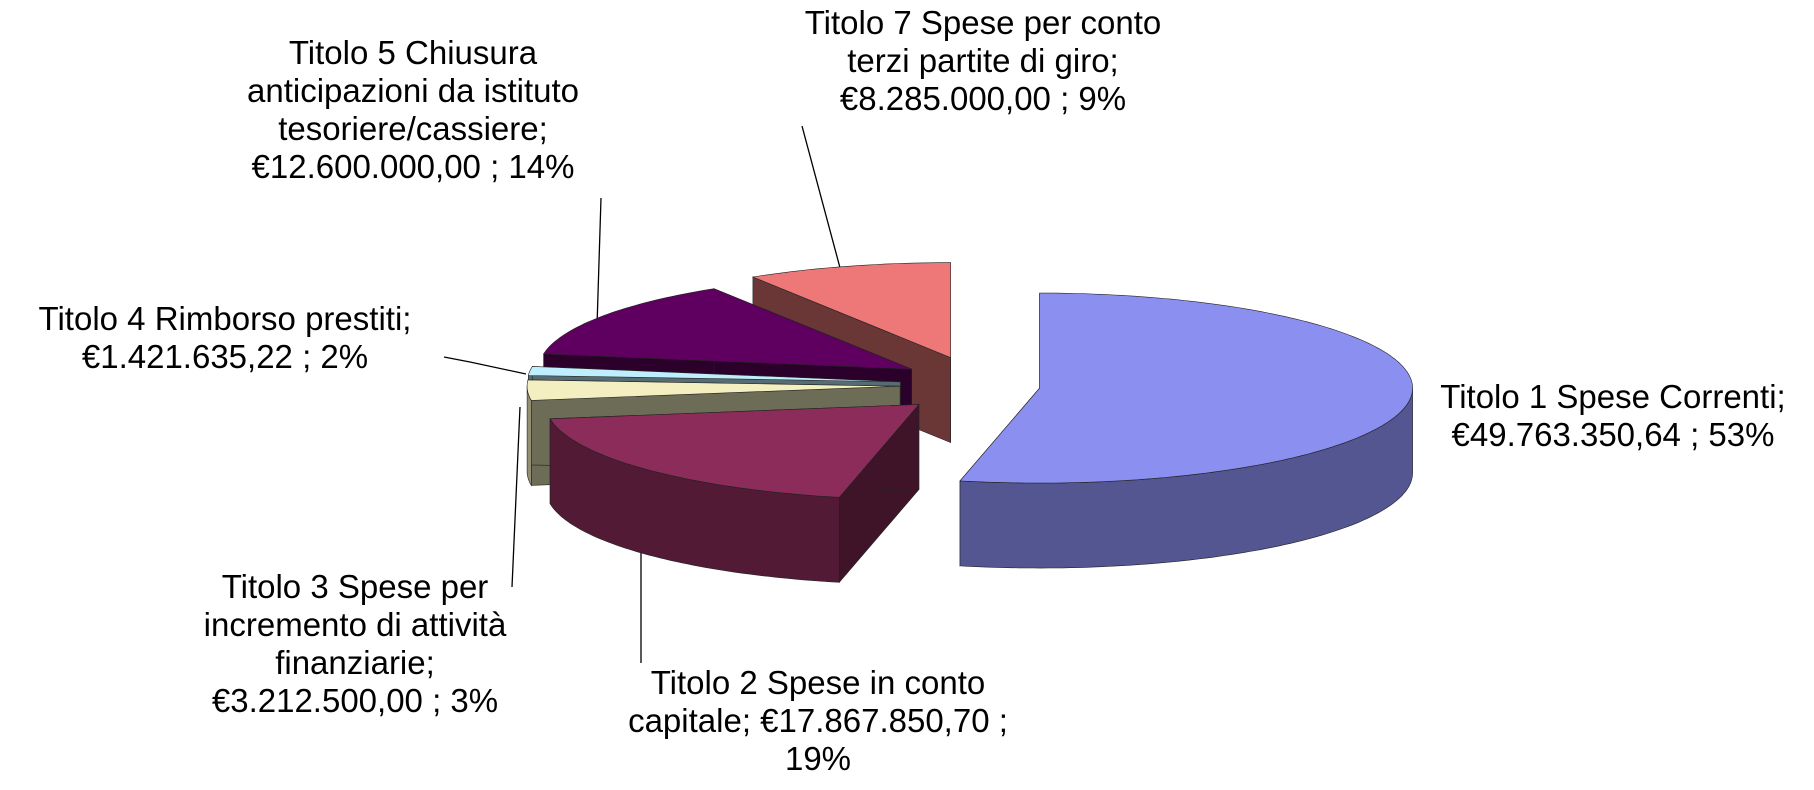 This screenshot has width=1814, height=790. I want to click on category-name: Titolo 1 Spese Correnti, so click(1608, 396).